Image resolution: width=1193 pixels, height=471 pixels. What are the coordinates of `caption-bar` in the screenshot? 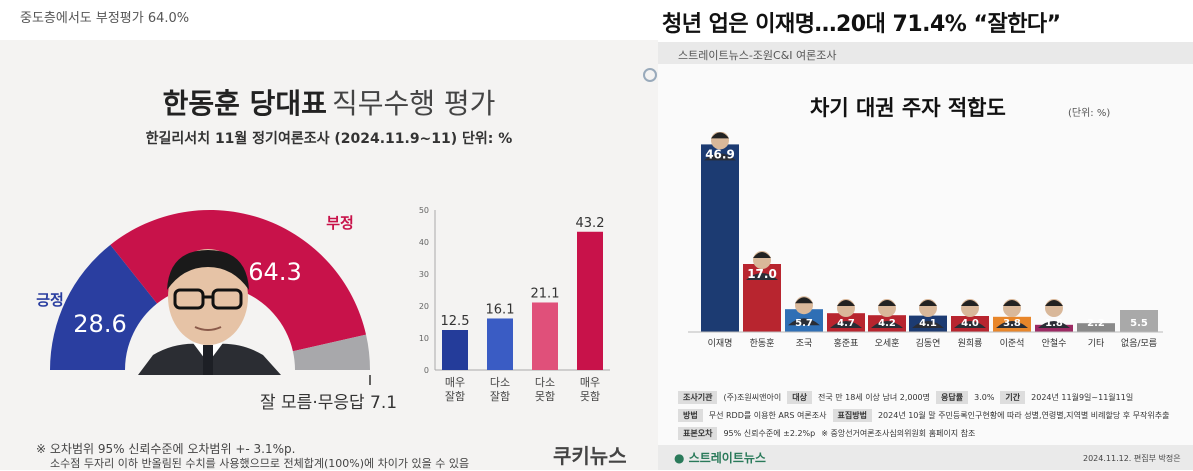 It's located at (329, 20).